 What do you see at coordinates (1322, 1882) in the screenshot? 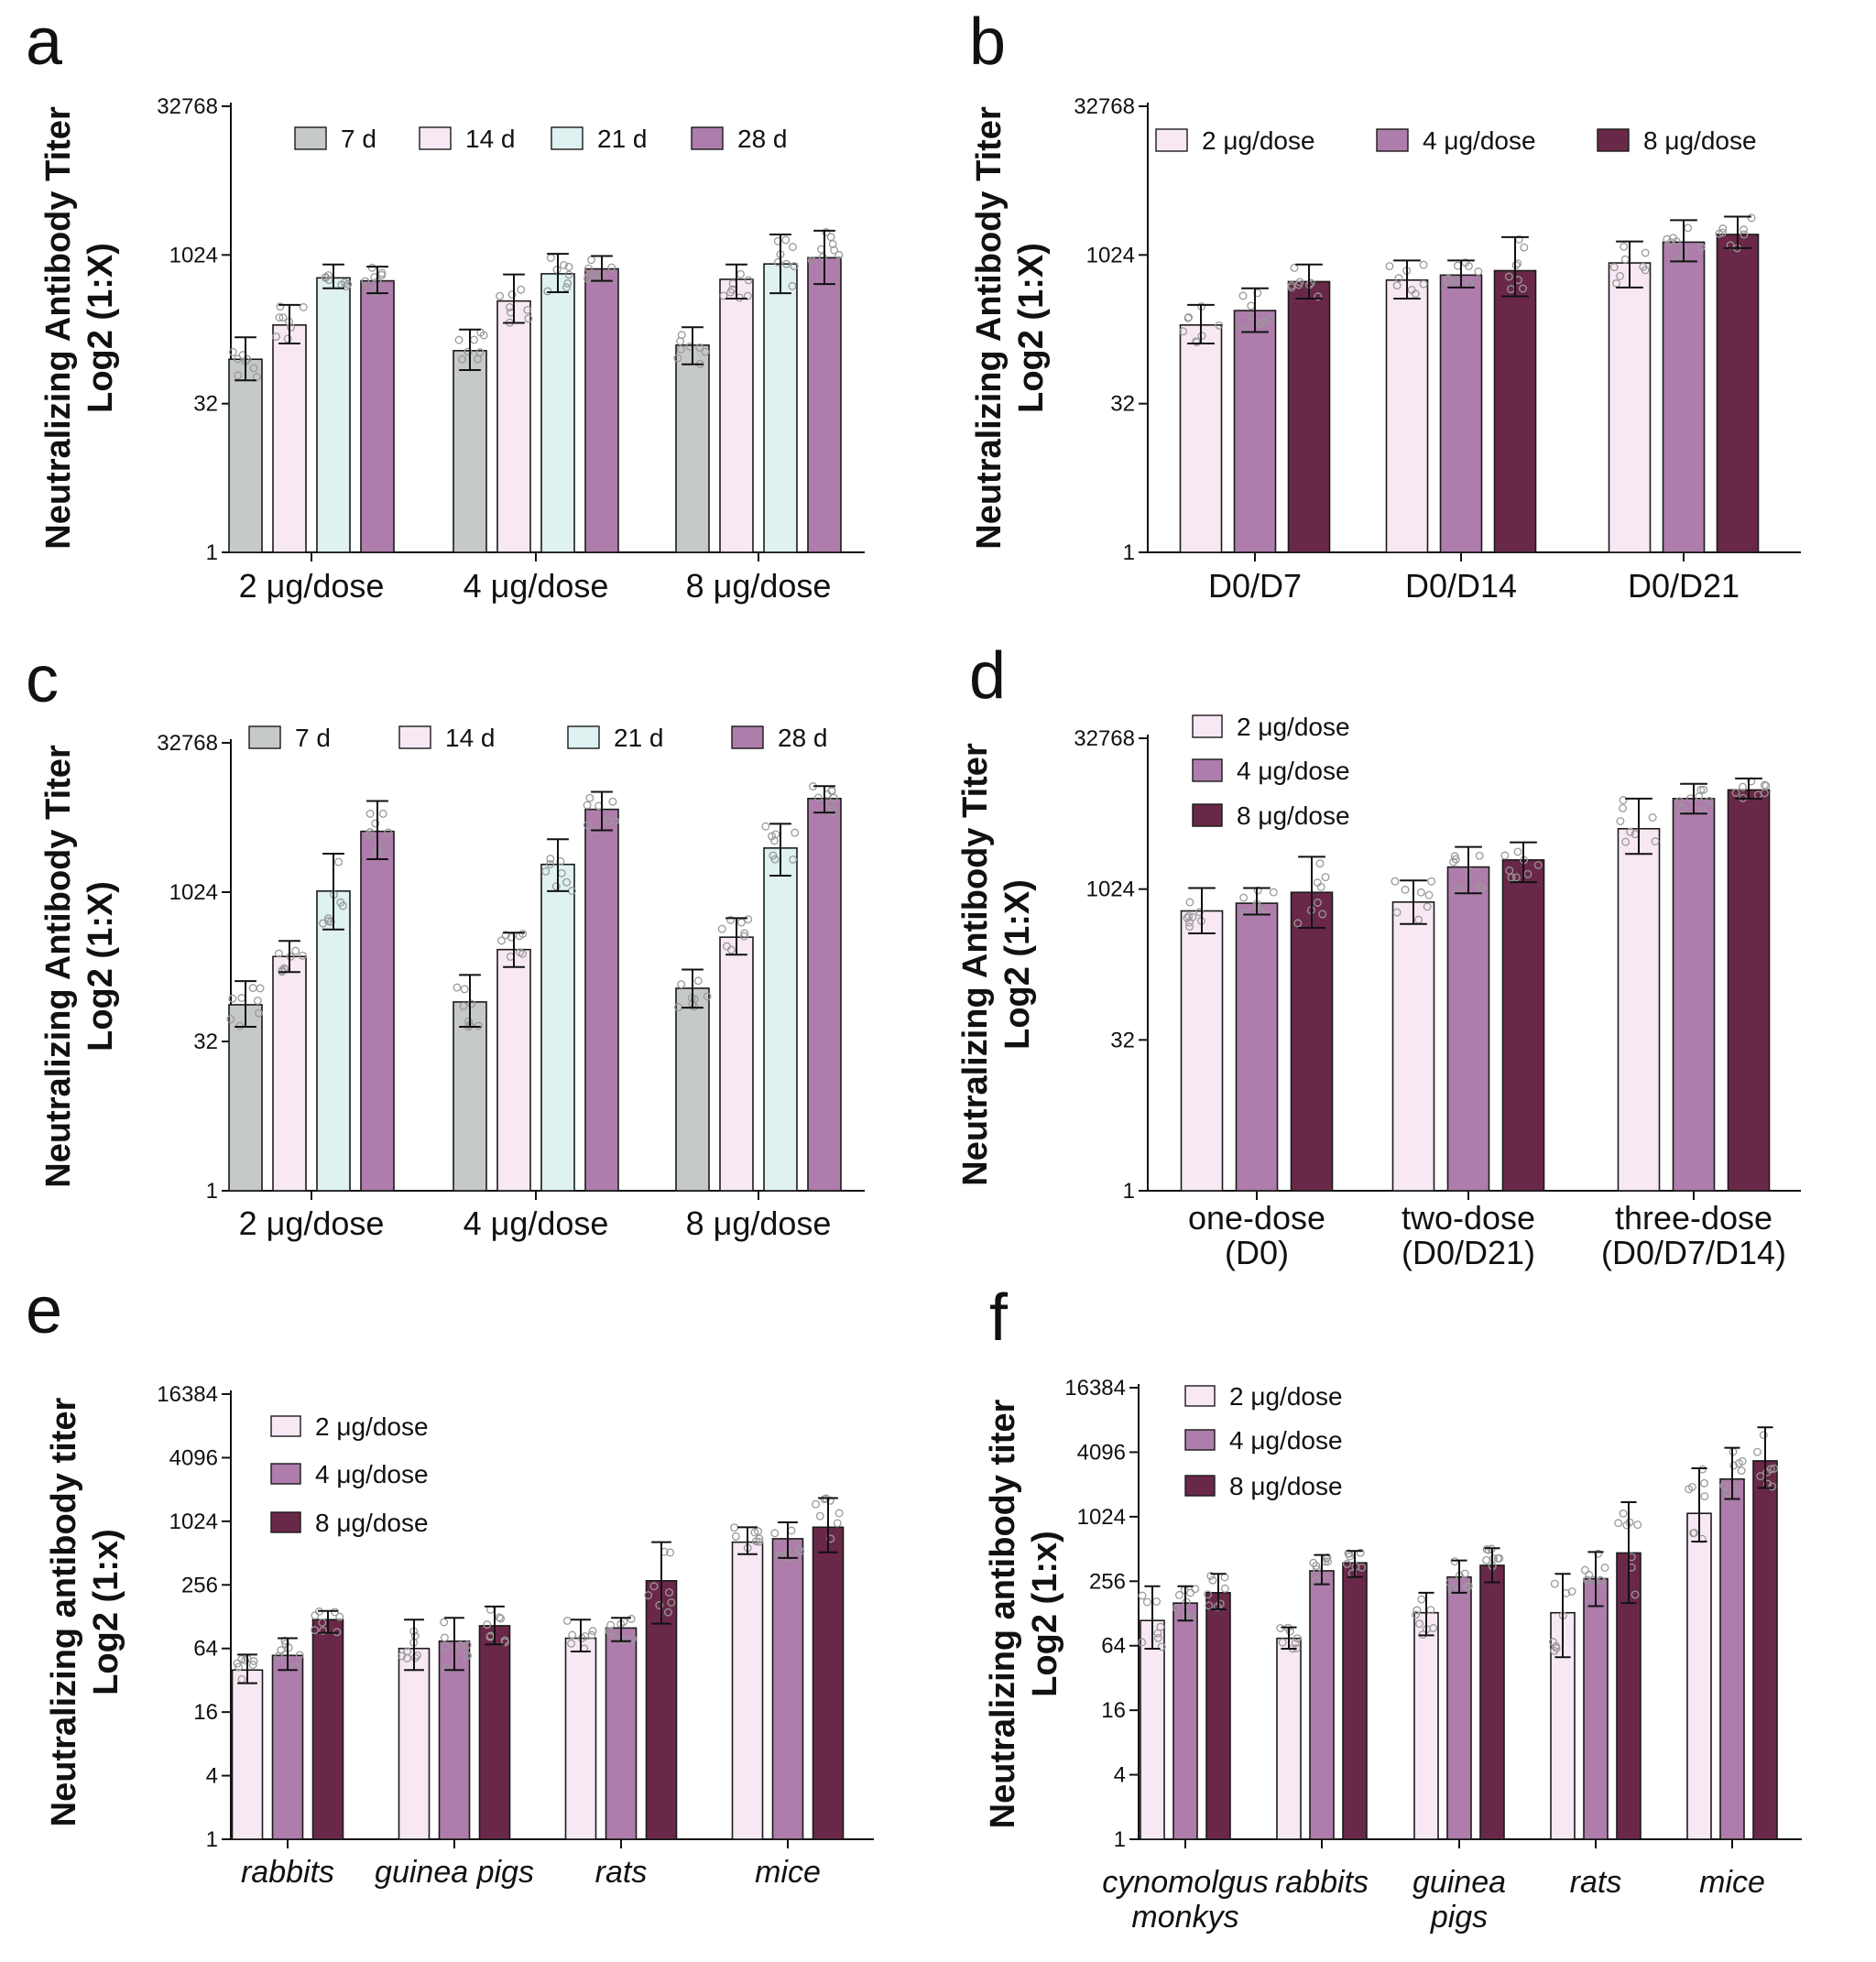
I see `x-category-label: rabbits` at bounding box center [1322, 1882].